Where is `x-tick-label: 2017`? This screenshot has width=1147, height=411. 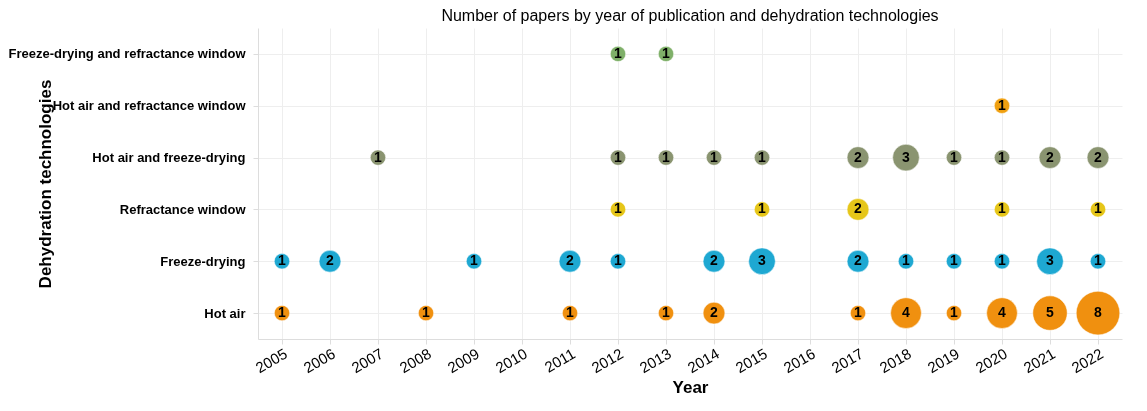 x-tick-label: 2017 is located at coordinates (847, 360).